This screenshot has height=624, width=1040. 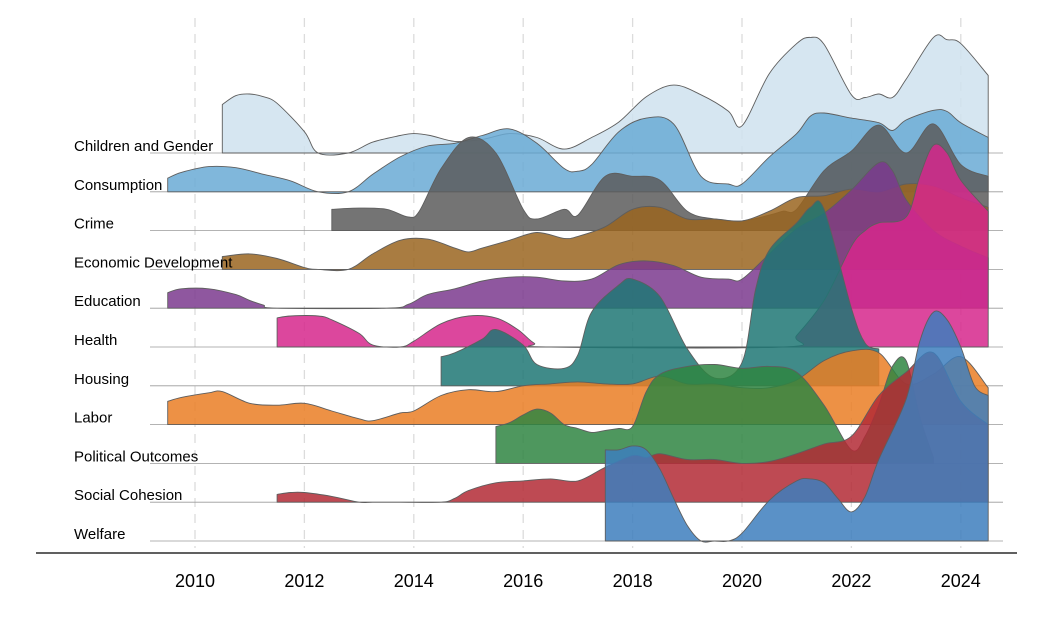 What do you see at coordinates (578, 152) in the screenshot?
I see `ridge-consumption` at bounding box center [578, 152].